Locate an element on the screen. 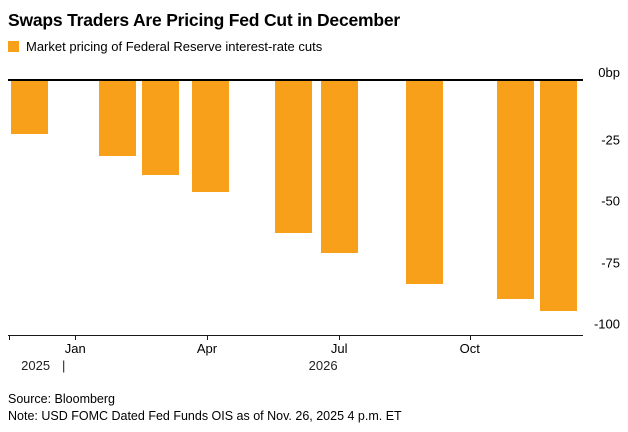  year-label: 2025 is located at coordinates (36, 365).